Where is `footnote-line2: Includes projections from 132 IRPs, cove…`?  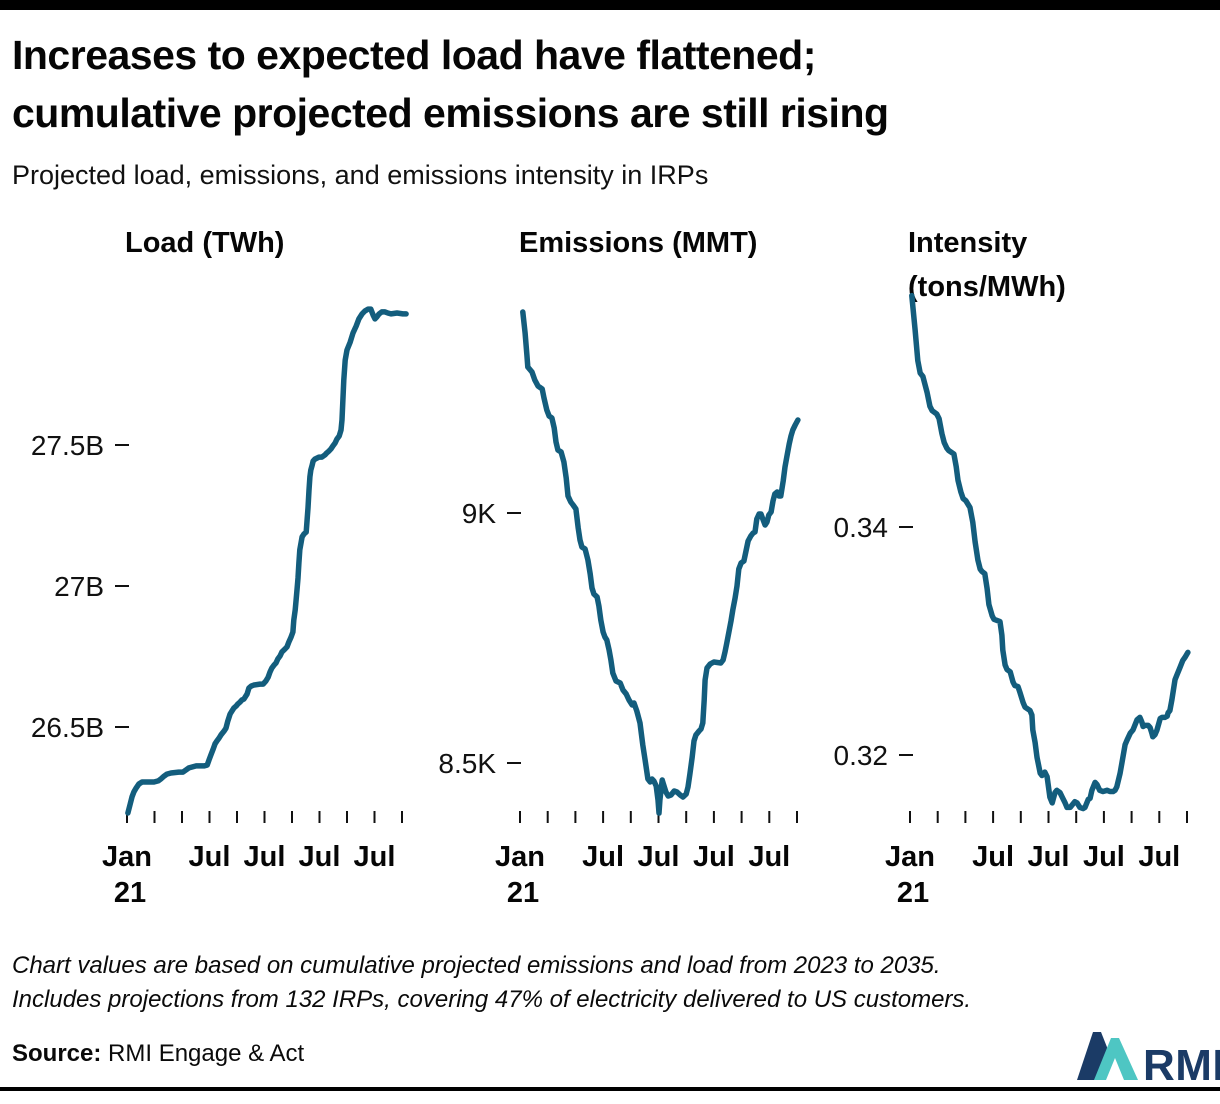
footnote-line2: Includes projections from 132 IRPs, cove… is located at coordinates (492, 999).